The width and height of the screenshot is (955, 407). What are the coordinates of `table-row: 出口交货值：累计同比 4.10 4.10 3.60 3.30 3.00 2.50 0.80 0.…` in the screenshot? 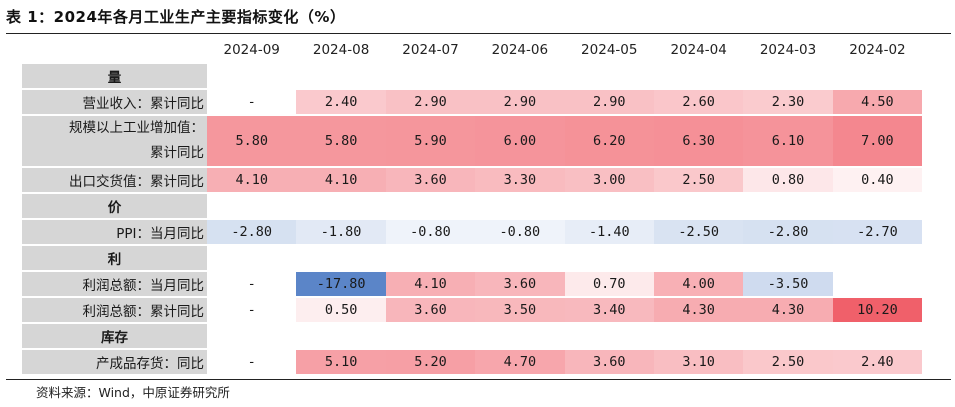 It's located at (472, 180).